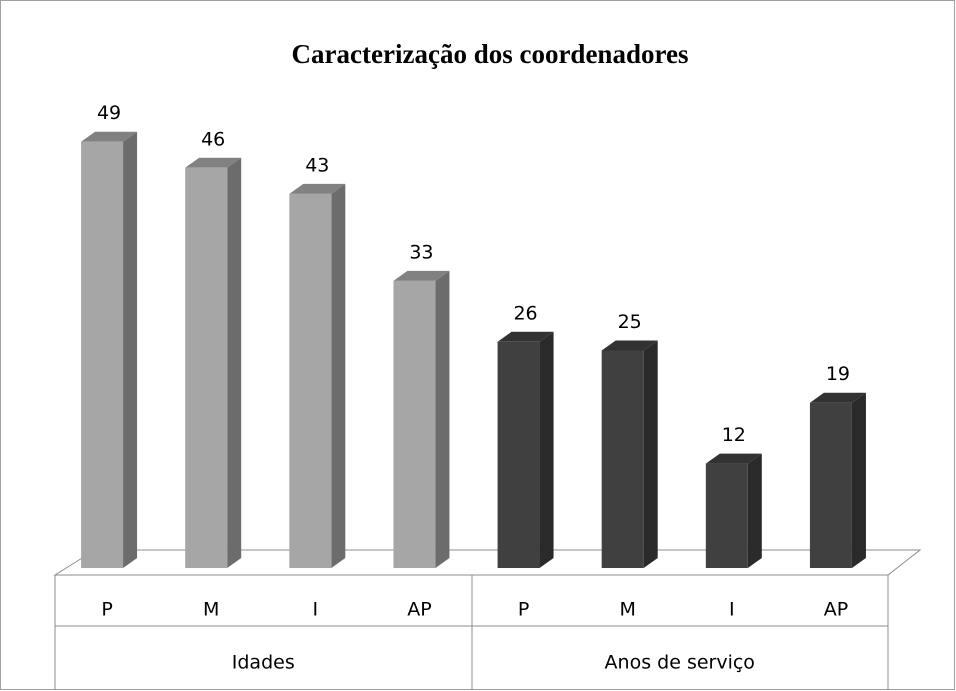 This screenshot has height=691, width=956. What do you see at coordinates (630, 322) in the screenshot?
I see `data-label: 25` at bounding box center [630, 322].